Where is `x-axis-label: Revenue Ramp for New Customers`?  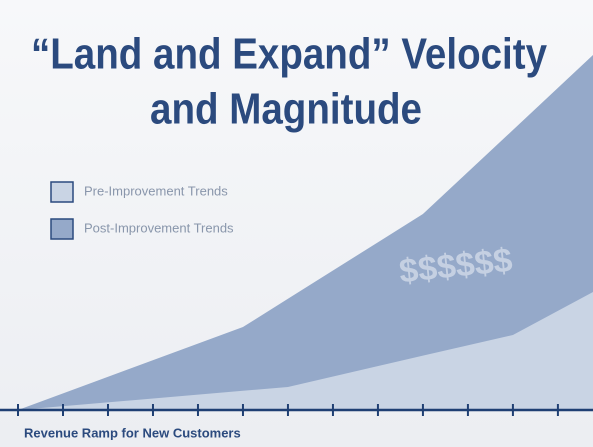 x-axis-label: Revenue Ramp for New Customers is located at coordinates (132, 432).